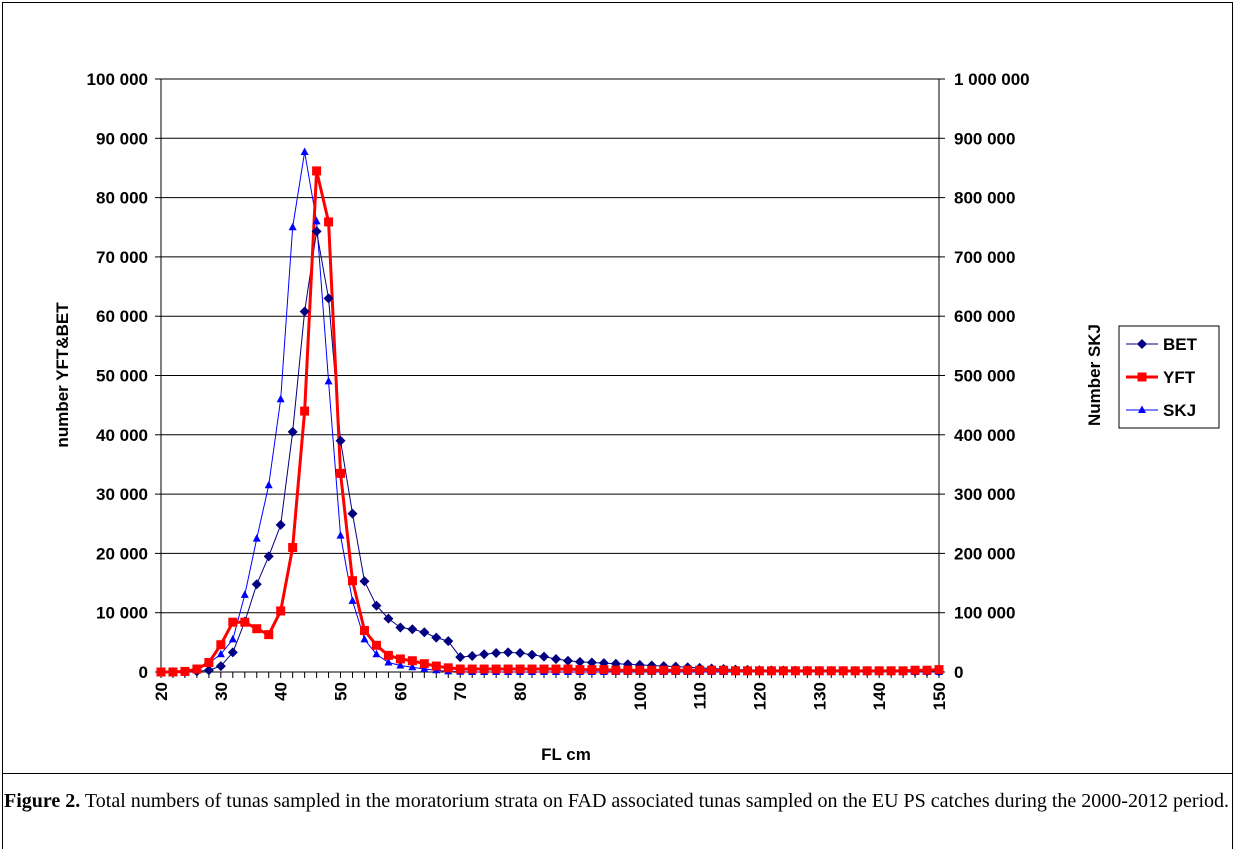  I want to click on right-tick-label: 1 000 000, so click(992, 79).